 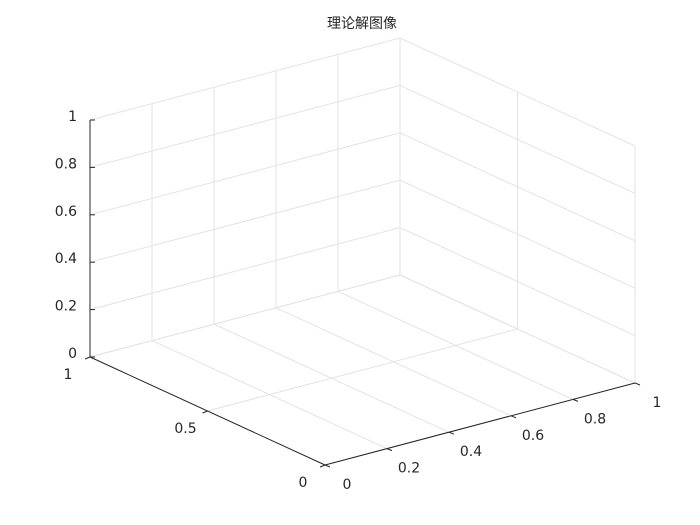 I want to click on chart-title: 理论解图像, so click(x=362, y=24).